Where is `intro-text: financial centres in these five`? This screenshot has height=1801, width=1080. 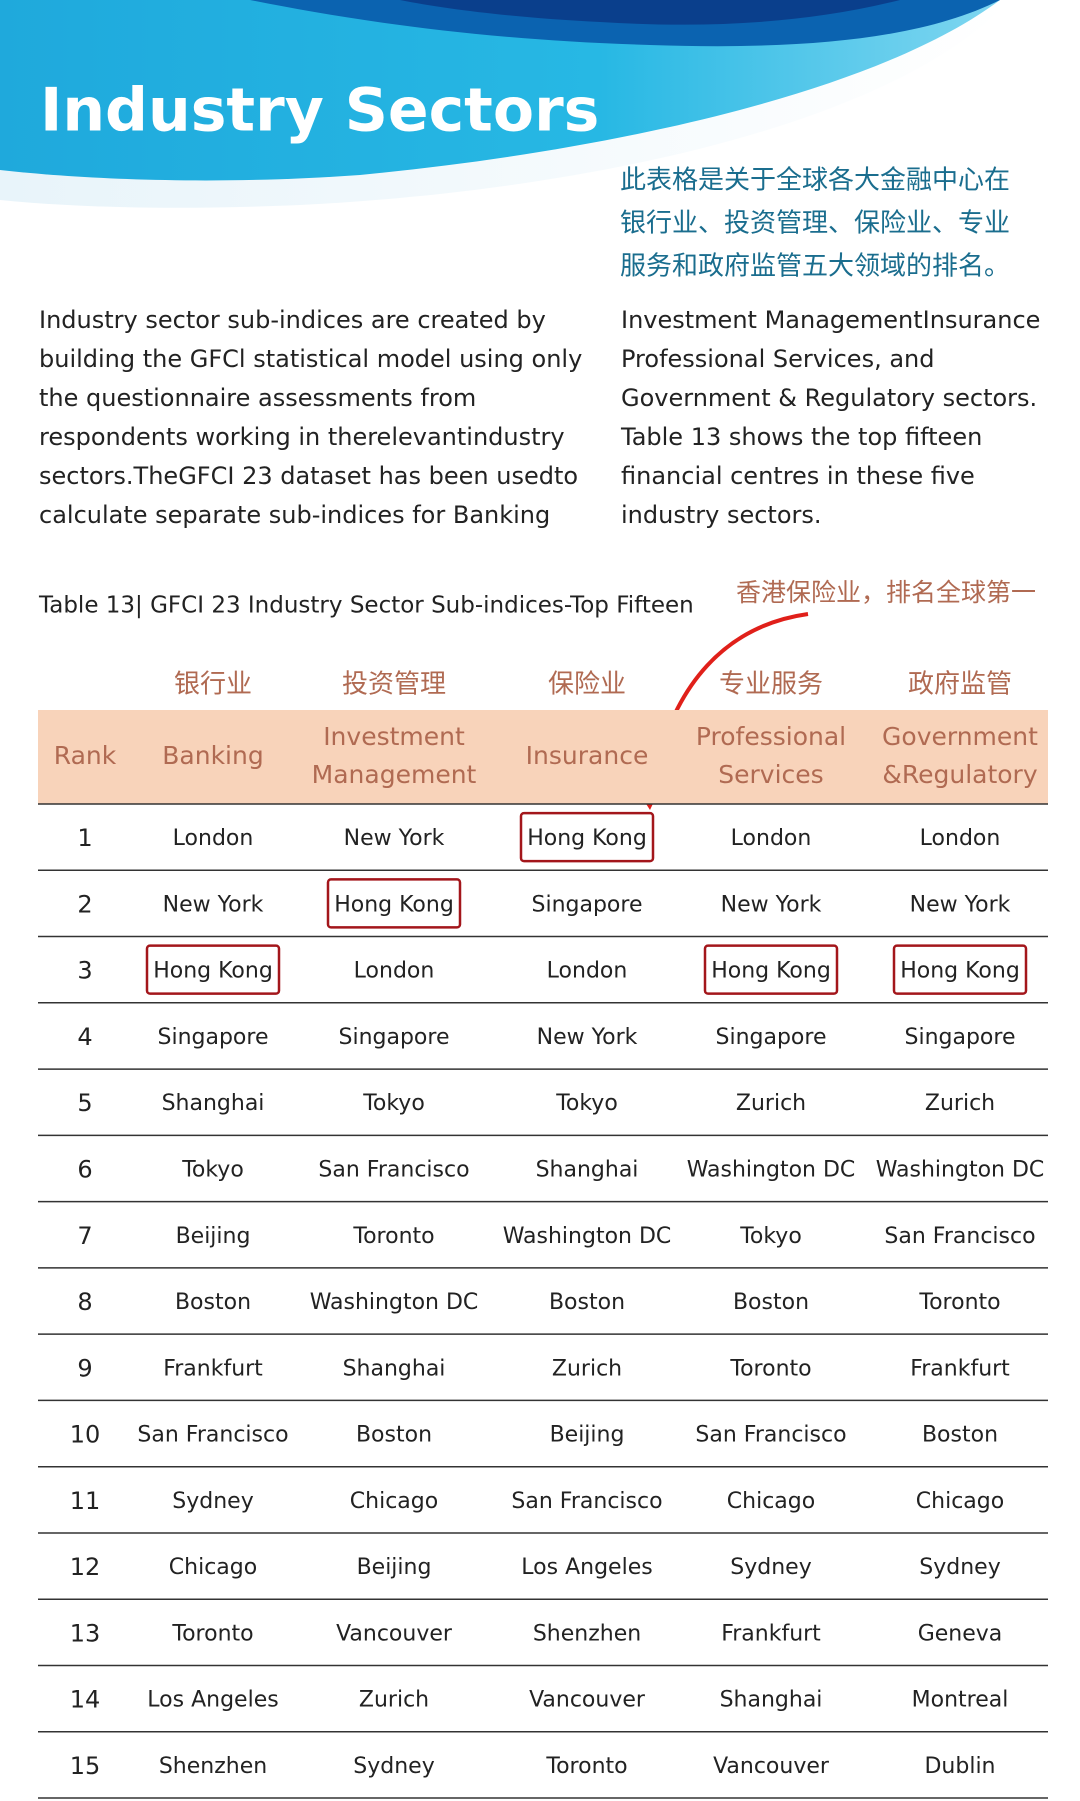 intro-text: financial centres in these five is located at coordinates (798, 476).